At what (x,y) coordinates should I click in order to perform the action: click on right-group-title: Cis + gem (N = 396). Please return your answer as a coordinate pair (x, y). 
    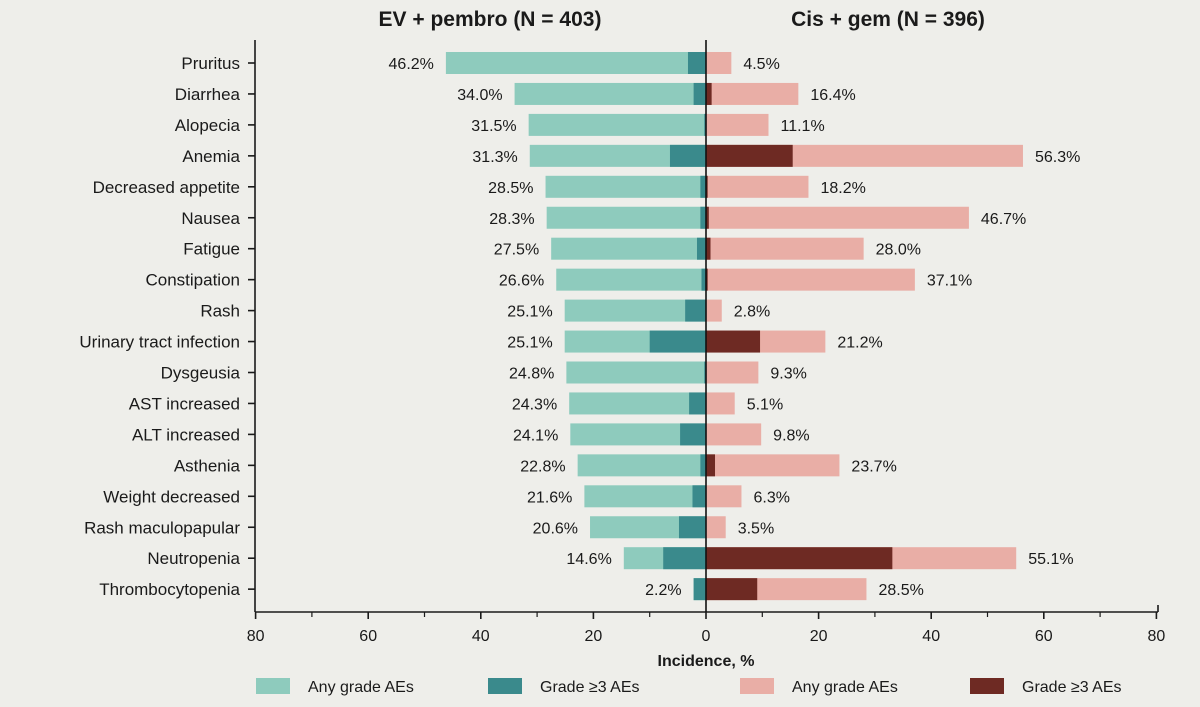
    Looking at the image, I should click on (888, 19).